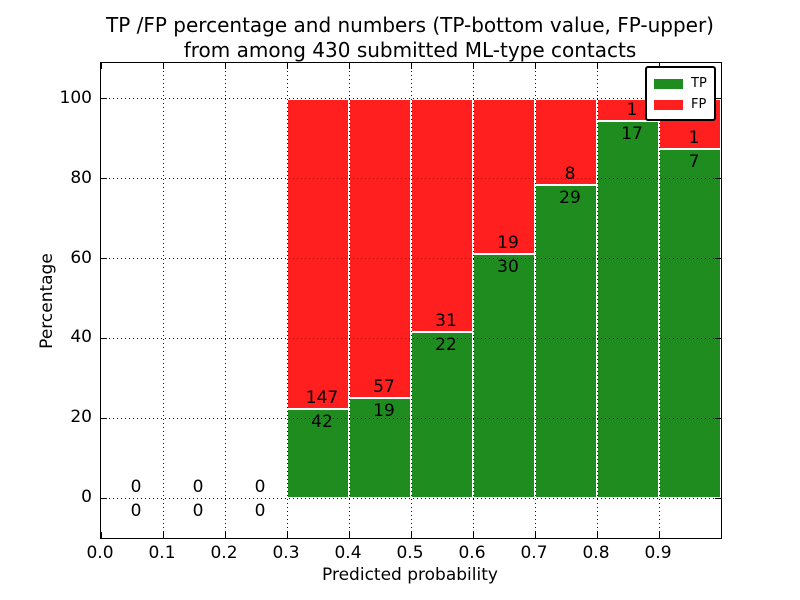 The image size is (800, 600). I want to click on legend-item-tp: TP, so click(680, 83).